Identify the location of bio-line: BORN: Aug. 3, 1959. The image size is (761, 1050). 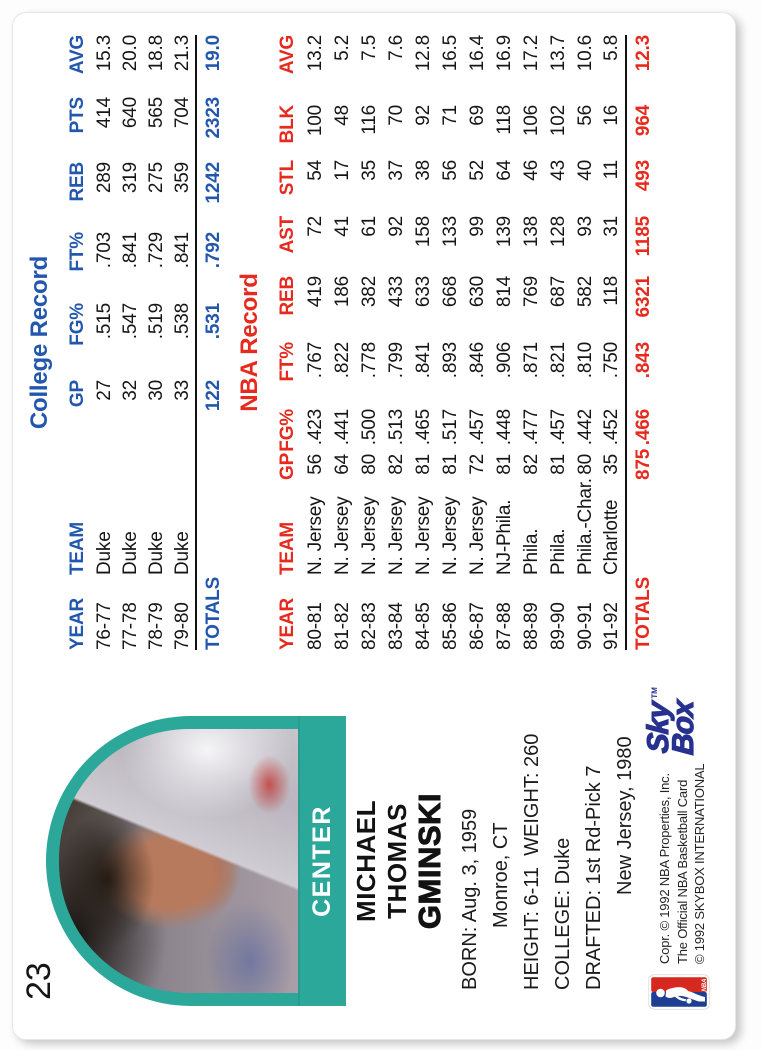
(470, 899).